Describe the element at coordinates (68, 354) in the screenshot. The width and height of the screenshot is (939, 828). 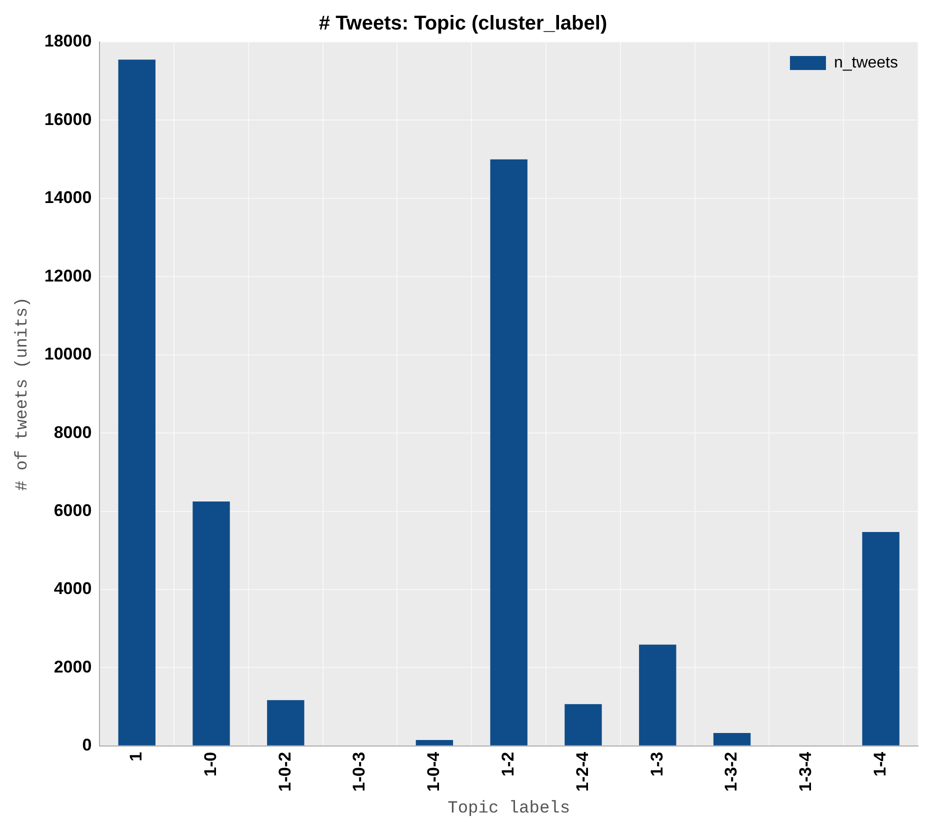
I see `y-tick-label: 10000` at that location.